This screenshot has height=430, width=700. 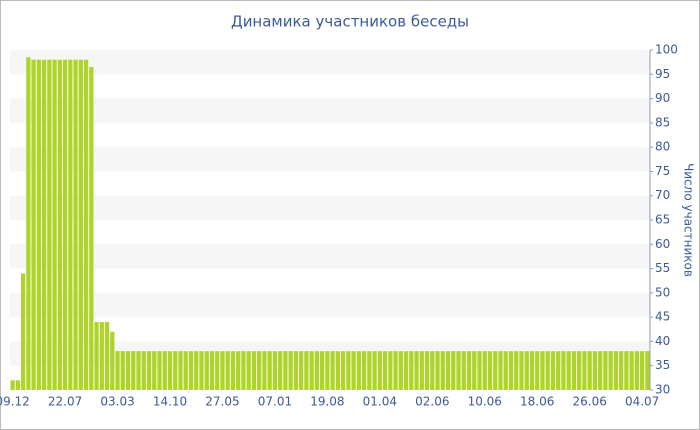 I want to click on y-tick-label: 70, so click(x=662, y=195).